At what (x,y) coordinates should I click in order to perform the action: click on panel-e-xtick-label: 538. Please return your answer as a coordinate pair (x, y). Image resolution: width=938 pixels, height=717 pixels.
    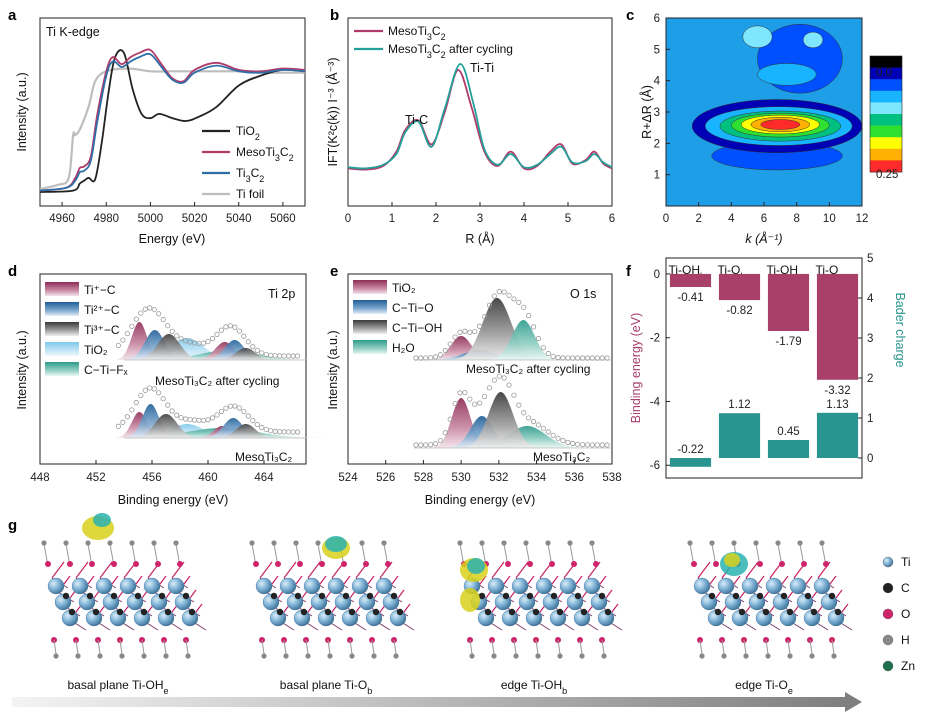
    Looking at the image, I should click on (611, 478).